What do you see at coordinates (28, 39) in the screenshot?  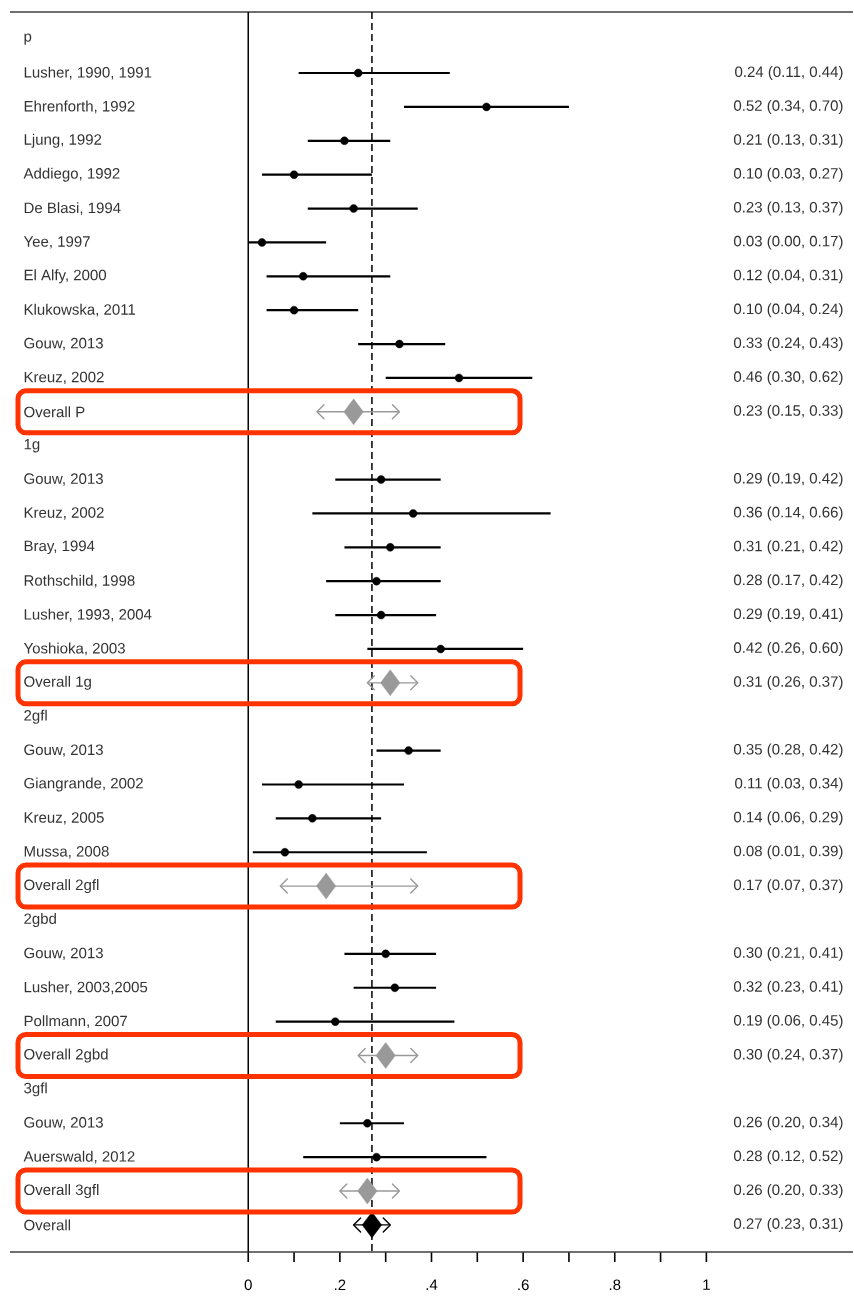 I see `y-tick-label: p` at bounding box center [28, 39].